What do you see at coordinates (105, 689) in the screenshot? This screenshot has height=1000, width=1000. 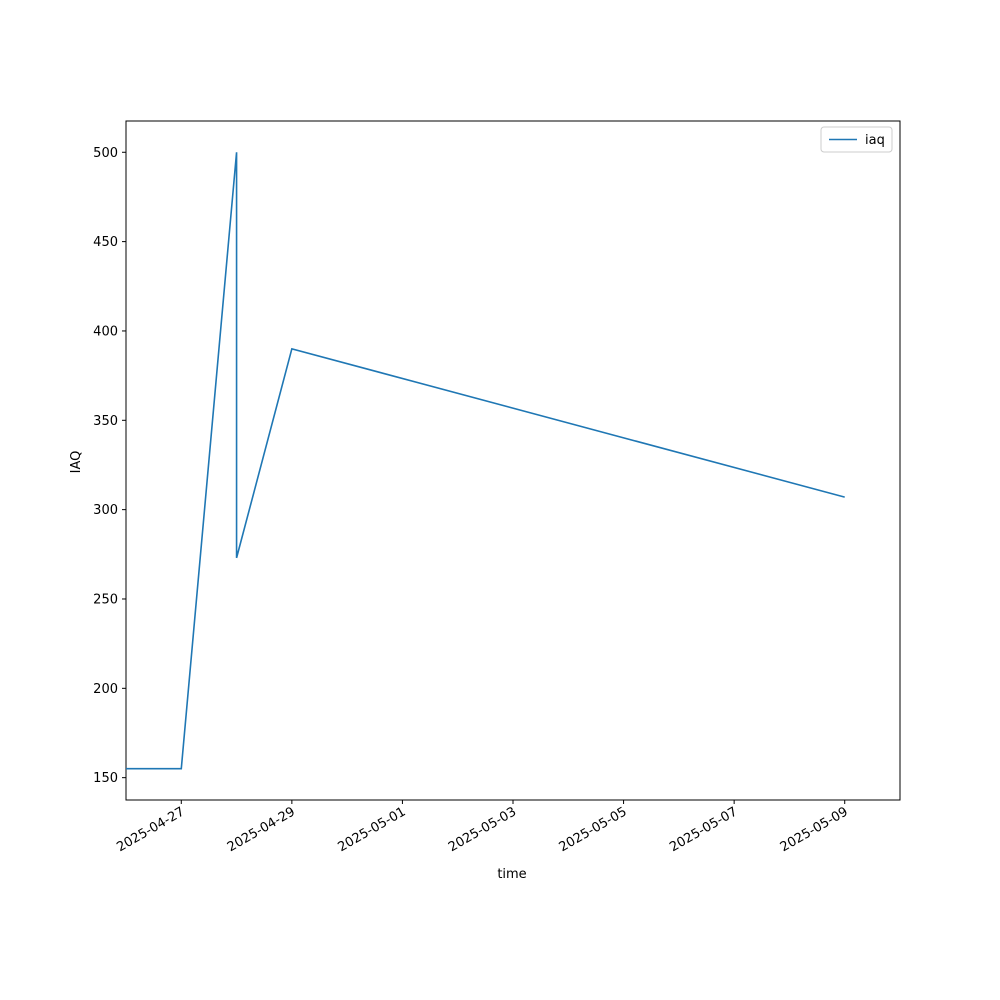 I see `y-tick-label: 200` at bounding box center [105, 689].